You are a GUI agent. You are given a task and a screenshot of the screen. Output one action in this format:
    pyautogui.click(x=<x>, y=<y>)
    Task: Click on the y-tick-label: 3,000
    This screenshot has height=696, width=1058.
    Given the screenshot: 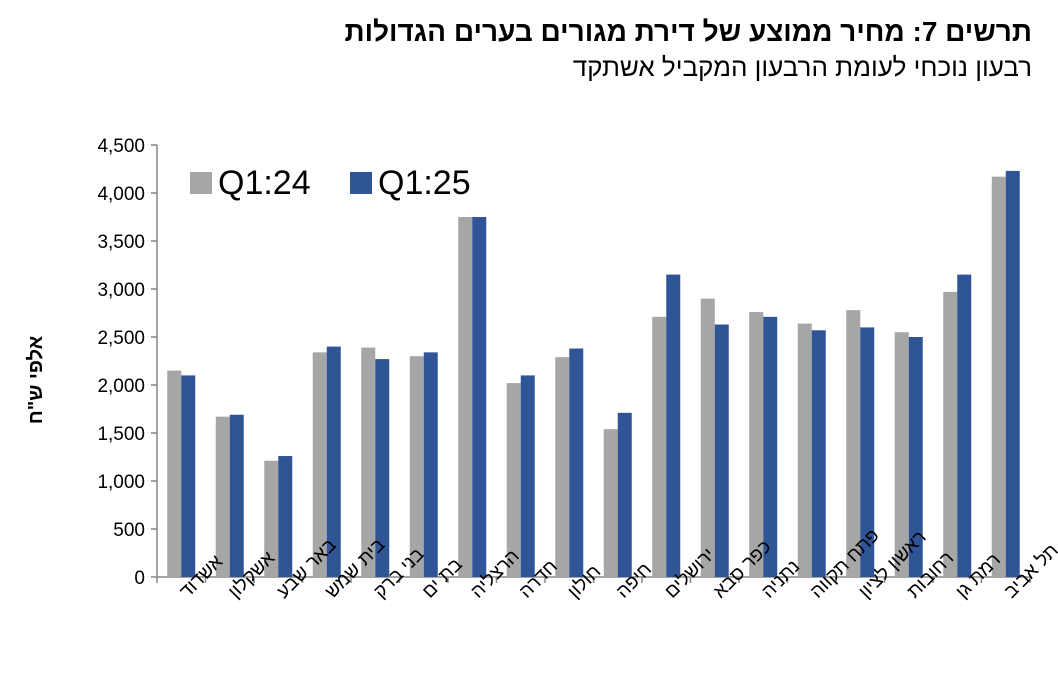 What is the action you would take?
    pyautogui.click(x=121, y=290)
    